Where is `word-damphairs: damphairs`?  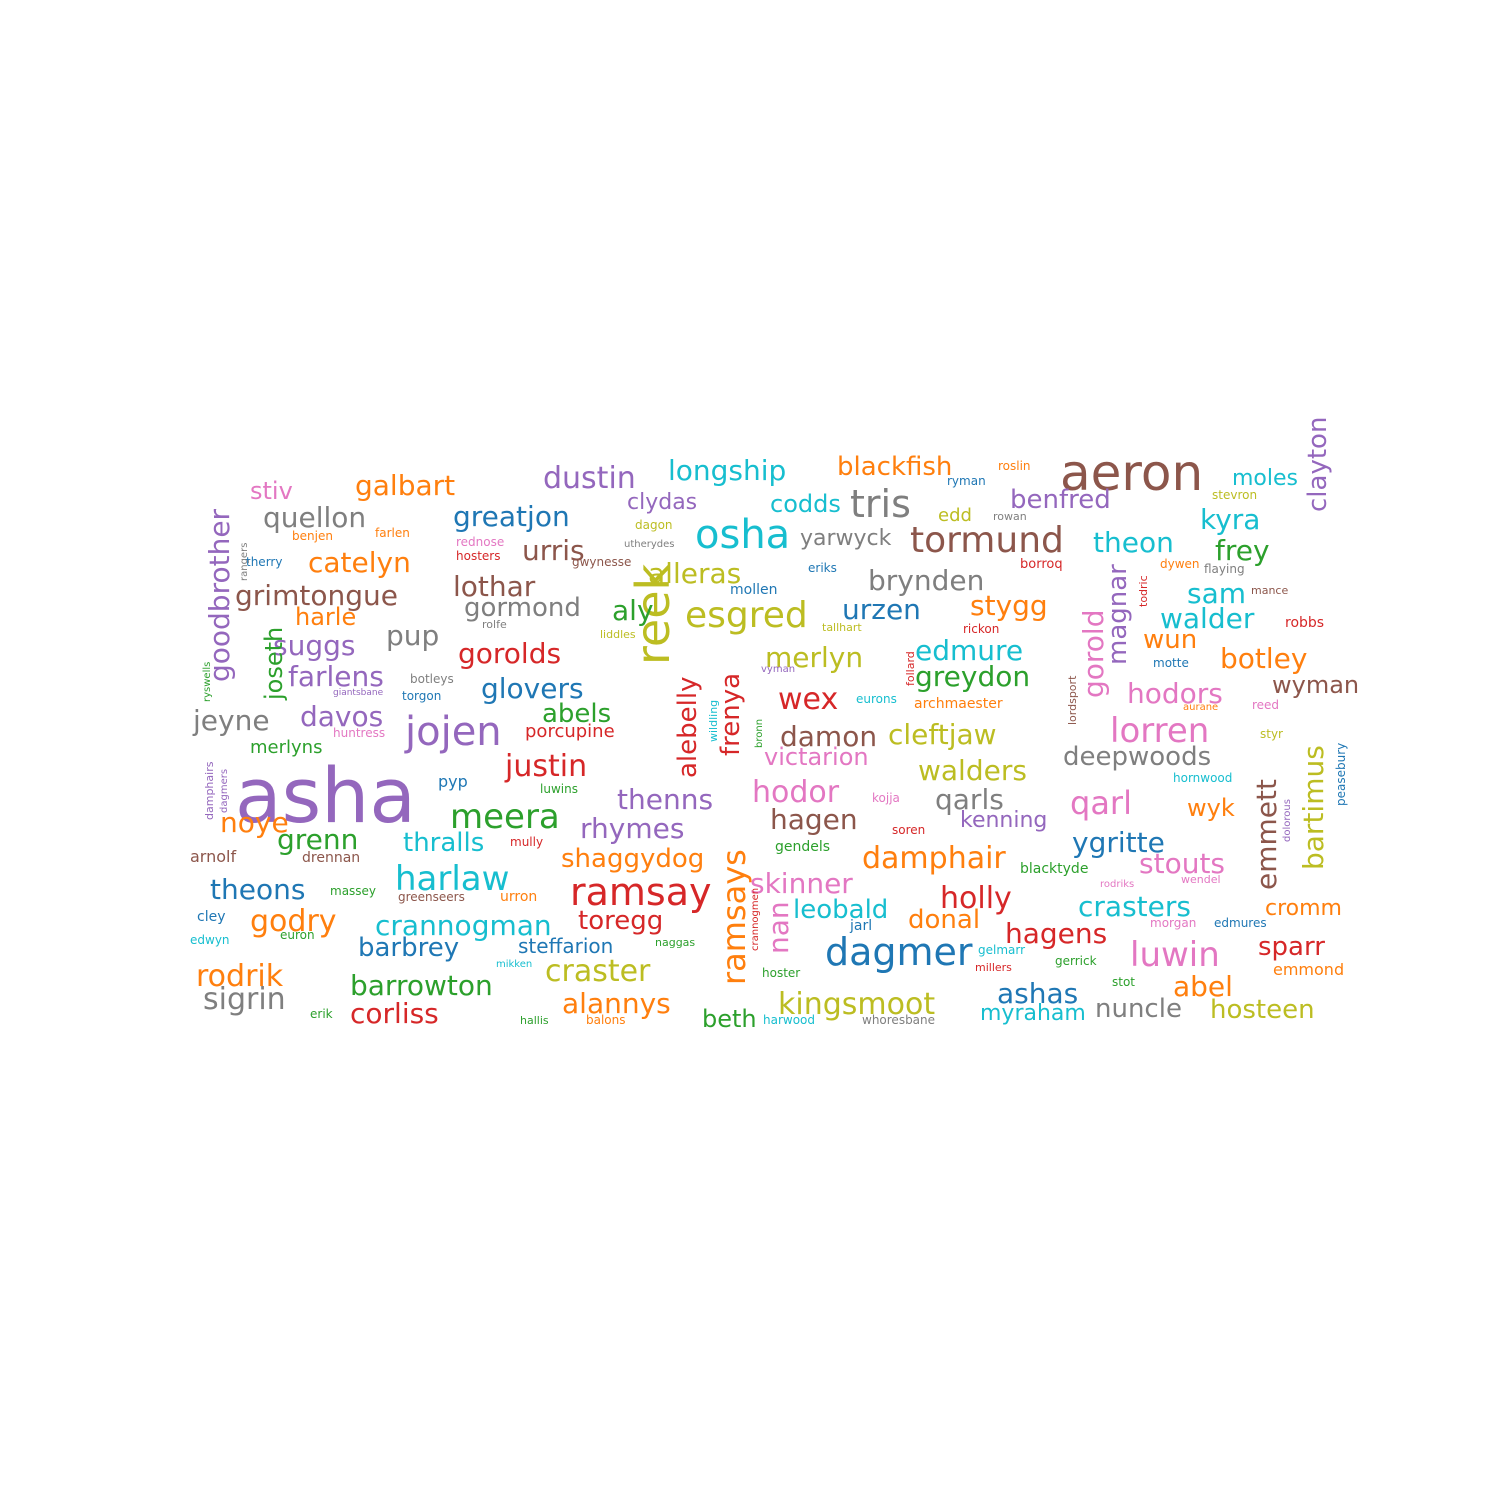 word-damphairs: damphairs is located at coordinates (209, 790).